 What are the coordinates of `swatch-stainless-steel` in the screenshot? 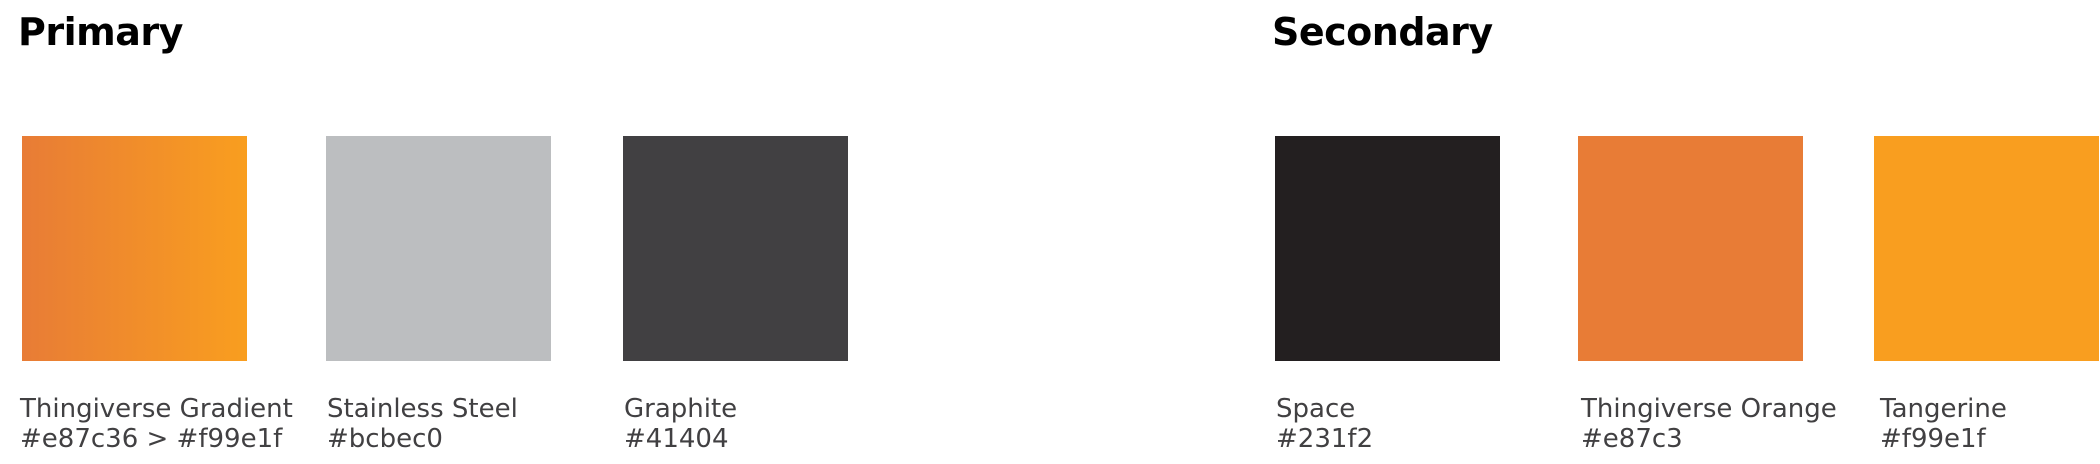 It's located at (438, 248).